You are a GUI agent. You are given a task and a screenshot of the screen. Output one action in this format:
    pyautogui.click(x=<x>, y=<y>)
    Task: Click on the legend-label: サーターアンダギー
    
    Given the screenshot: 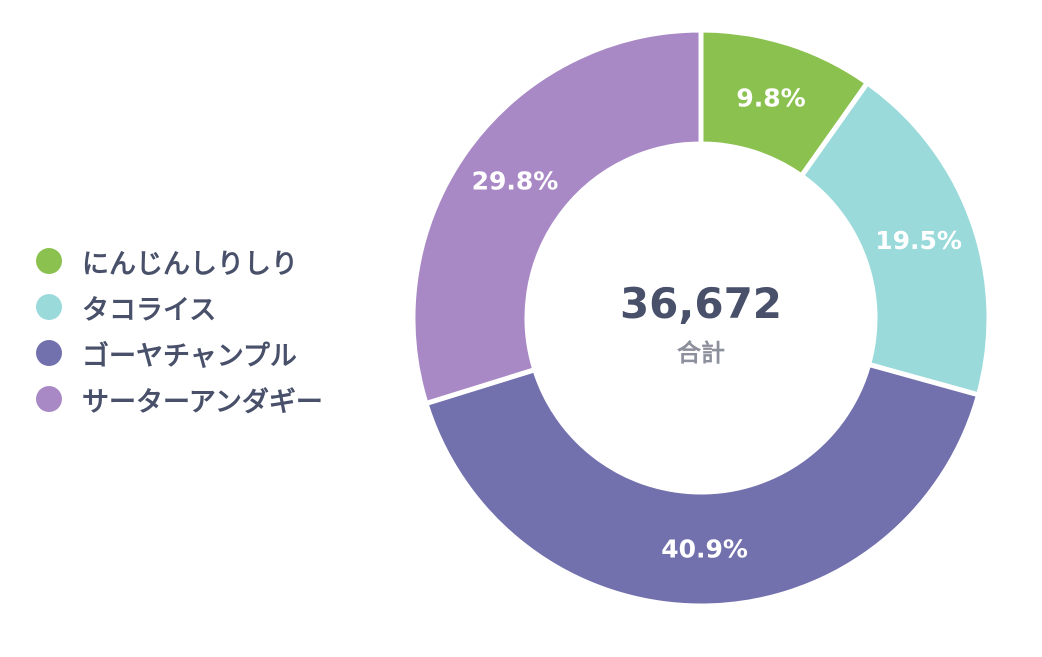 What is the action you would take?
    pyautogui.click(x=202, y=402)
    